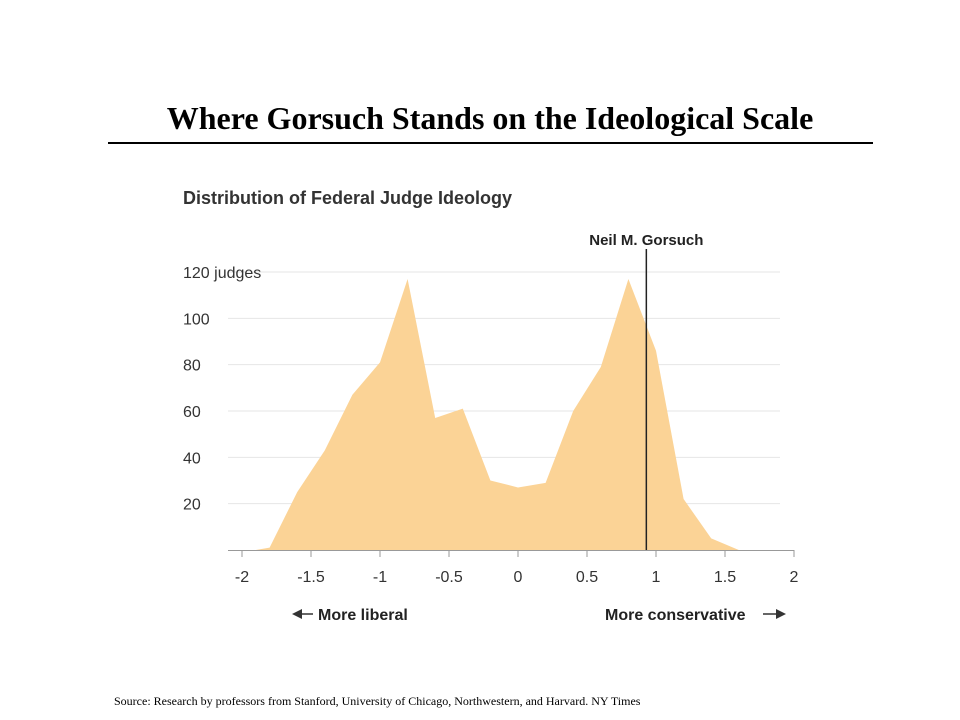 This screenshot has width=960, height=720. What do you see at coordinates (311, 577) in the screenshot?
I see `x-tick-label: -1.5` at bounding box center [311, 577].